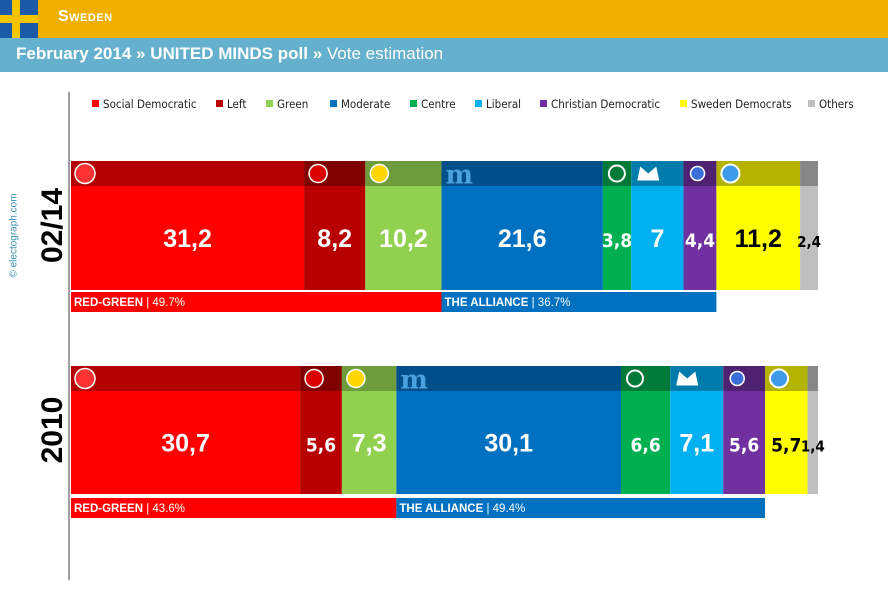 The width and height of the screenshot is (888, 594). I want to click on subtitle-date: February 2014, so click(74, 53).